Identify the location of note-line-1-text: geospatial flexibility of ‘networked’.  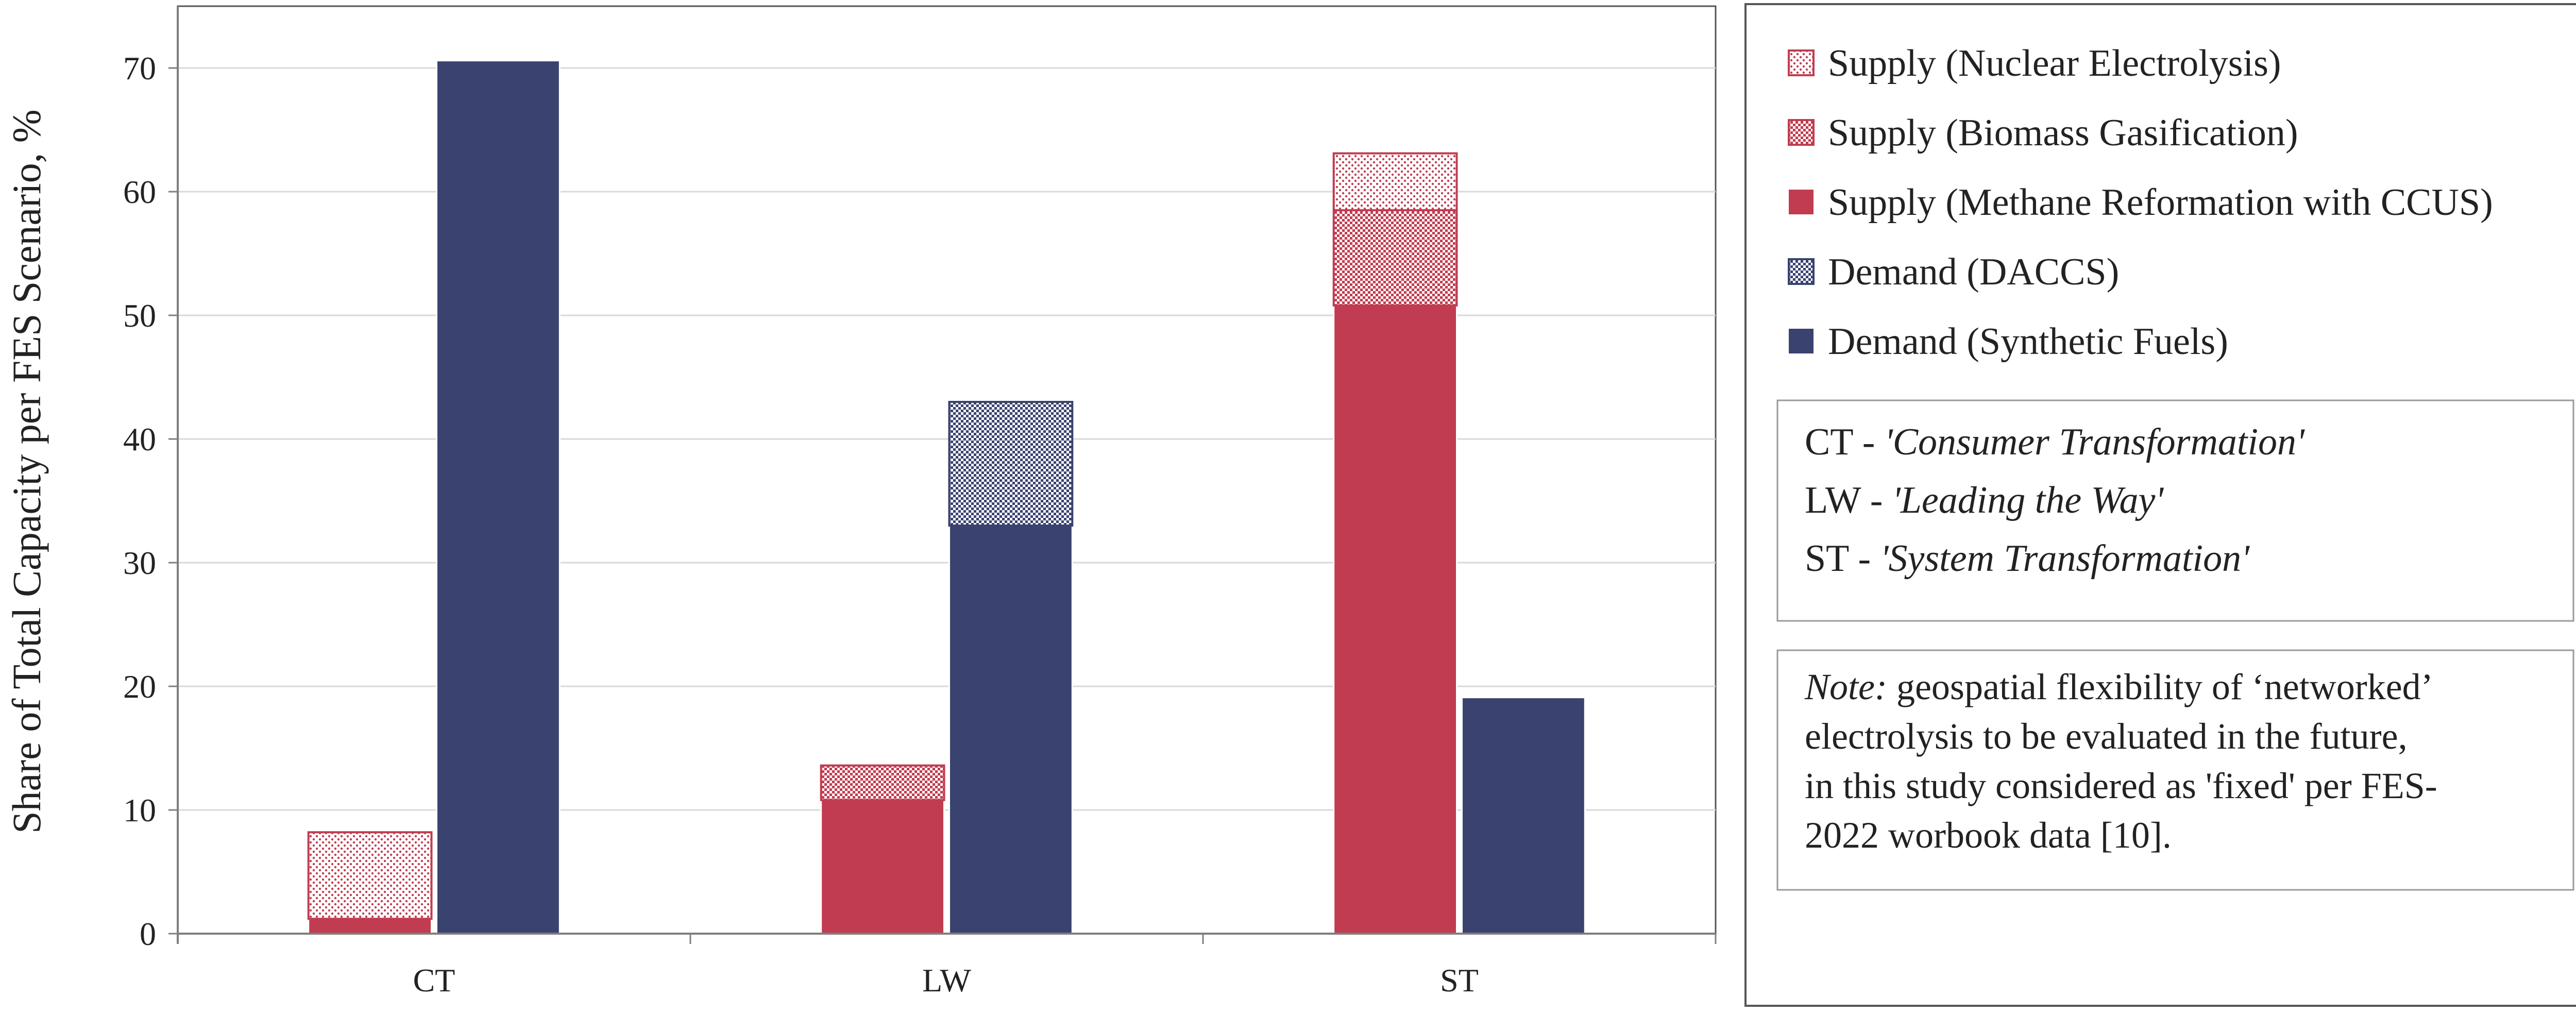
(2160, 686).